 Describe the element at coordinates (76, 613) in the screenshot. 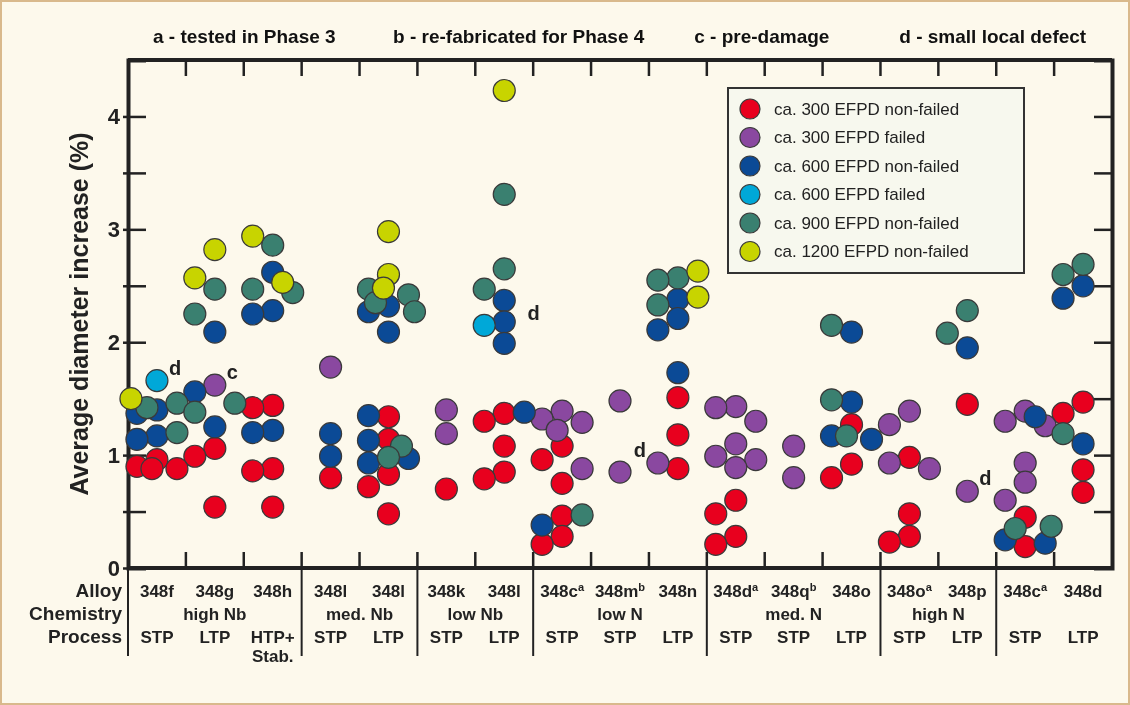

I see `text: Chemistry` at that location.